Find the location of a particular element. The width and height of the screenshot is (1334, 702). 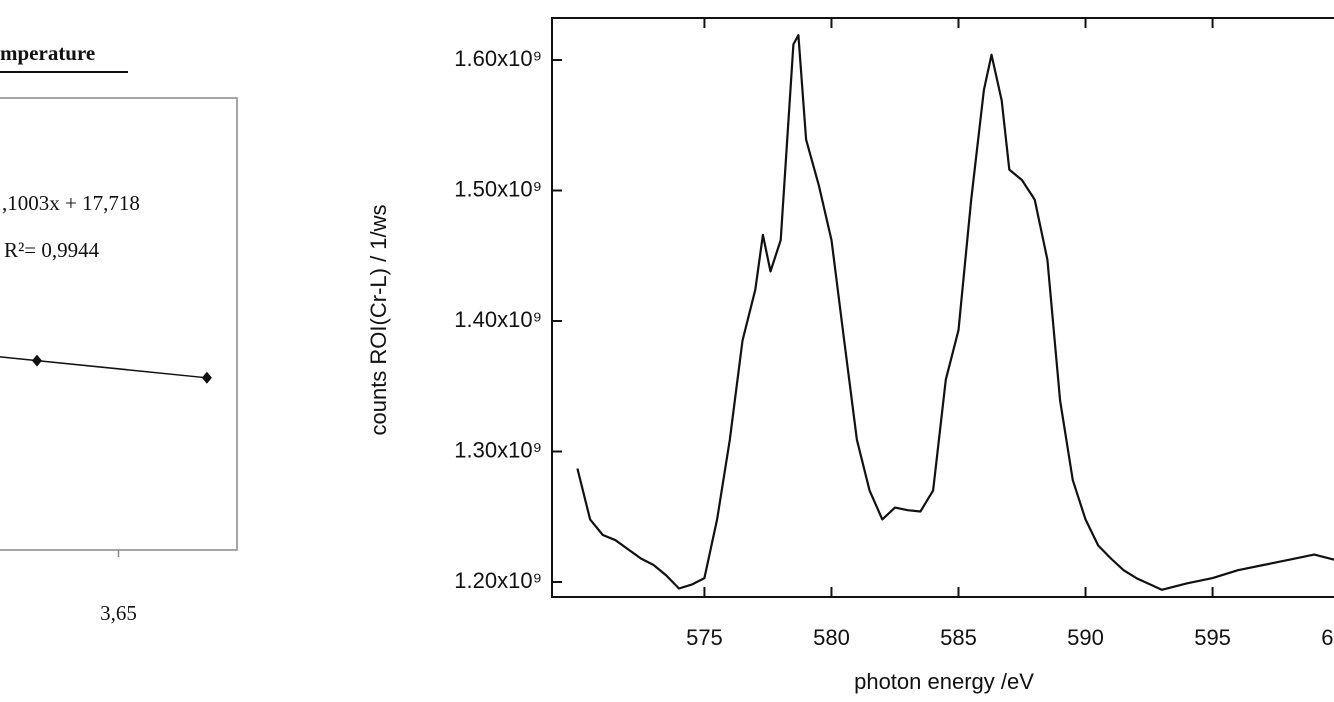

x-tick-label: 600 is located at coordinates (1327, 637).